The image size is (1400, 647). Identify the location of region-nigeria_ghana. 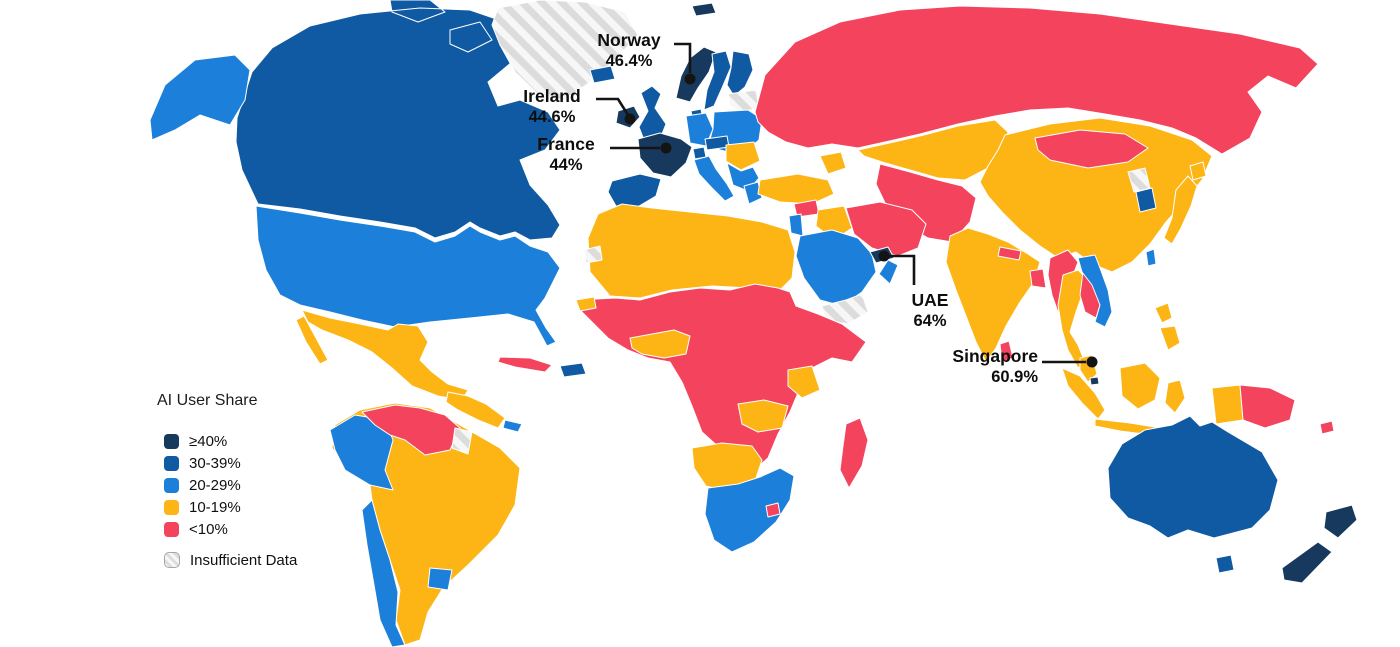
(660, 344).